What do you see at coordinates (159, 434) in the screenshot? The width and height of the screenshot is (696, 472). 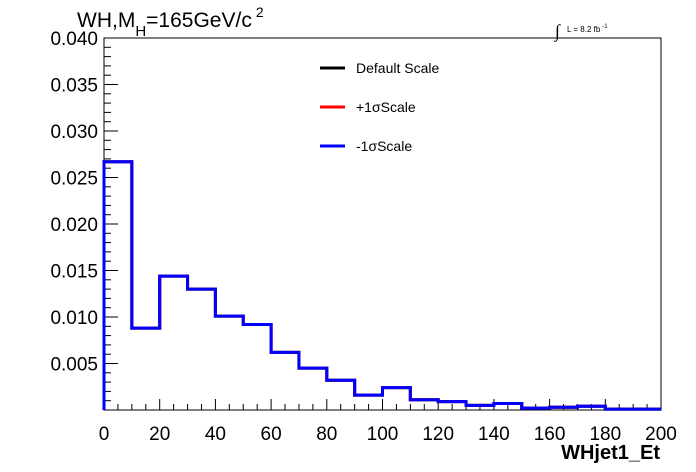 I see `x-tick-label: 20` at bounding box center [159, 434].